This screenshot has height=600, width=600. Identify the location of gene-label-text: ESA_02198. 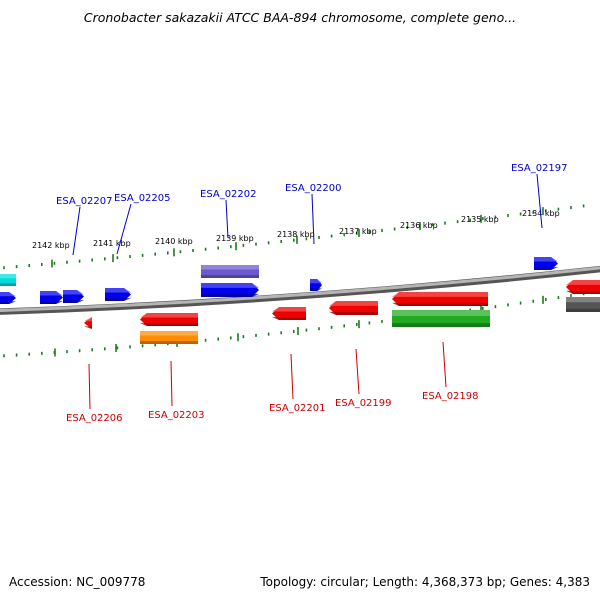
(450, 396).